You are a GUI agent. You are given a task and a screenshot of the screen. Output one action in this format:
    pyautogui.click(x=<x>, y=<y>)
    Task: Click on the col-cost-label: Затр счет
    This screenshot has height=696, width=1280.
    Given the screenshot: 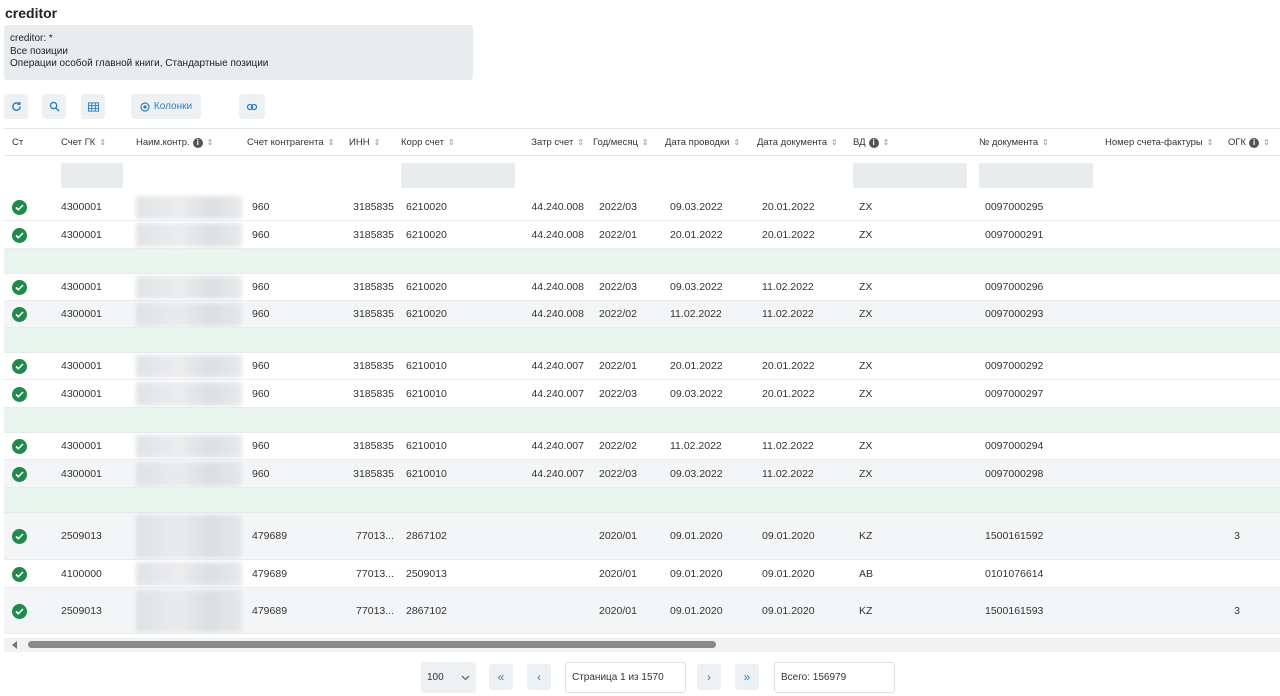 What is the action you would take?
    pyautogui.click(x=552, y=142)
    